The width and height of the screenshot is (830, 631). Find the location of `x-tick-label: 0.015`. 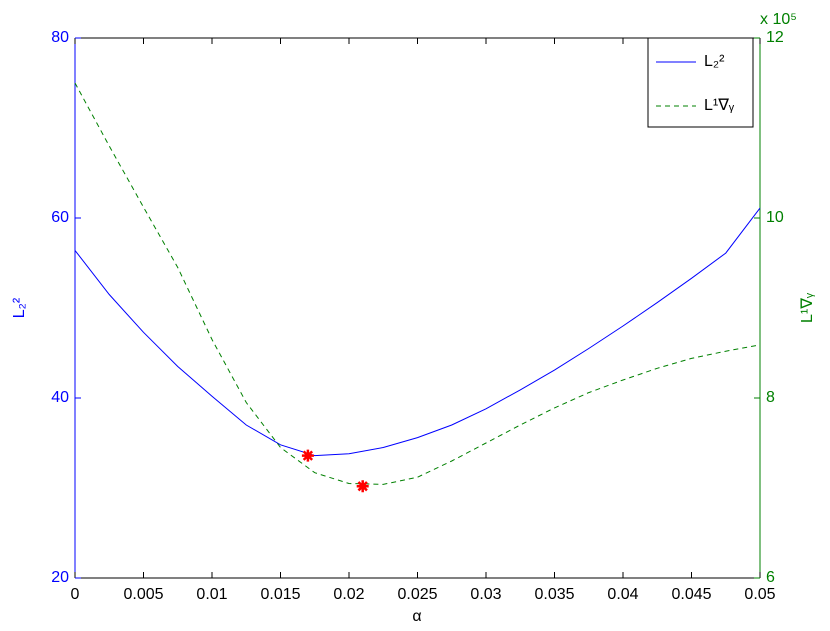

x-tick-label: 0.015 is located at coordinates (280, 594).